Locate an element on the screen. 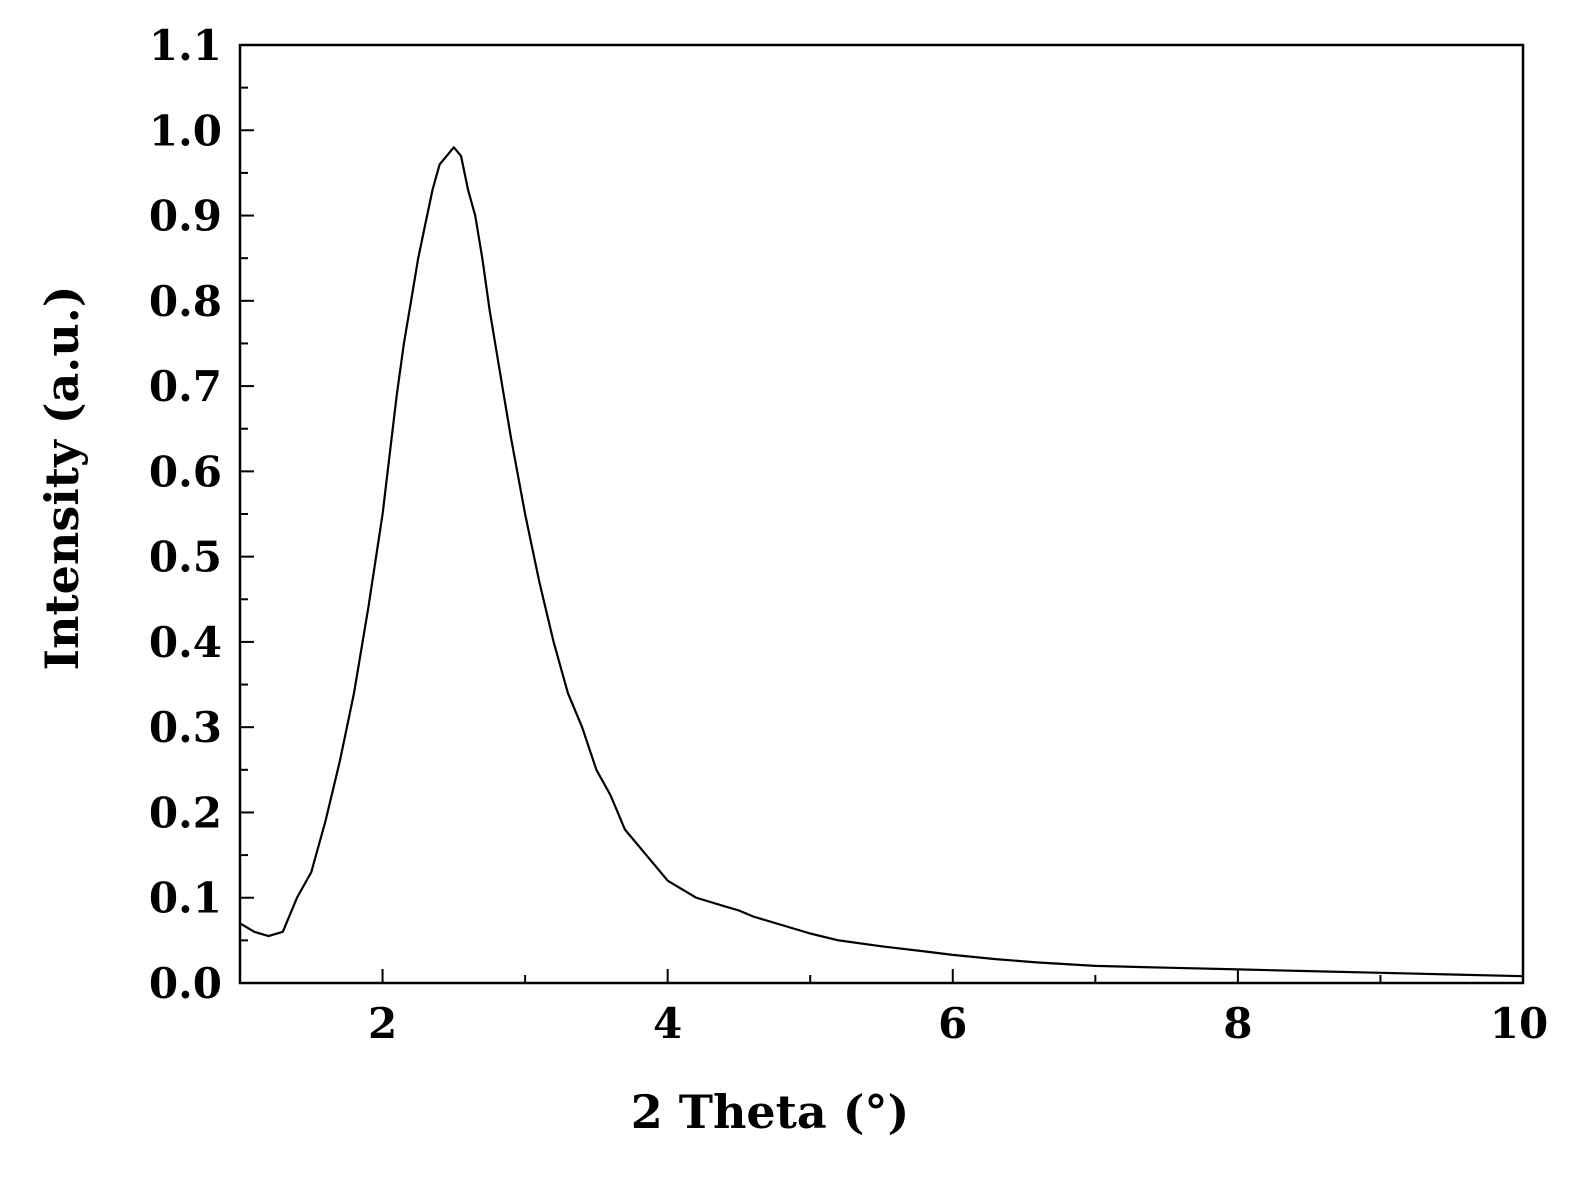  y-tick-label: 1.0 is located at coordinates (185, 130).